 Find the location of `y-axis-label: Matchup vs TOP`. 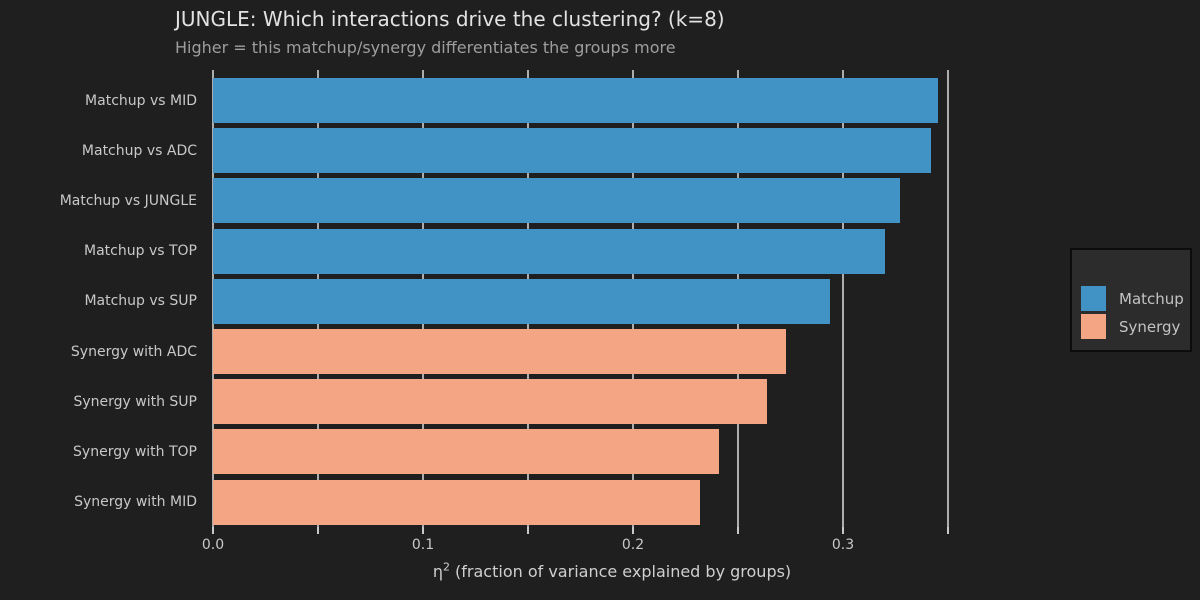

y-axis-label: Matchup vs TOP is located at coordinates (140, 251).